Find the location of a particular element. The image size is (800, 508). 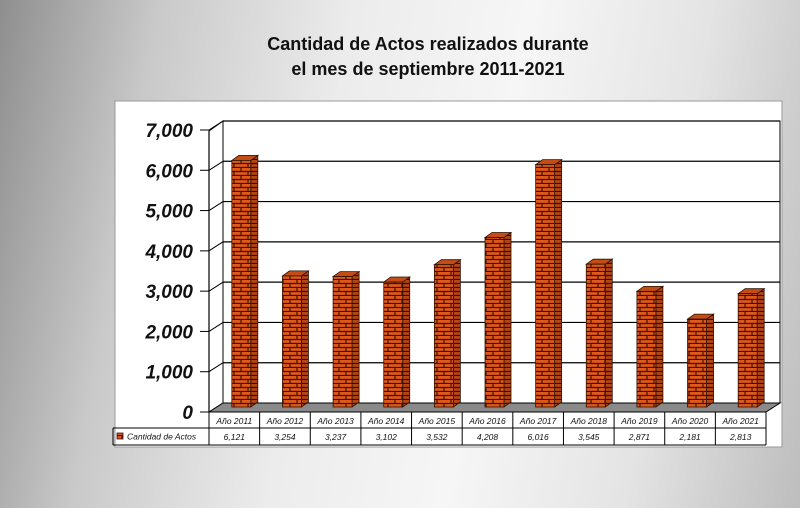

legend-label: Cantidad de Actos is located at coordinates (162, 437).